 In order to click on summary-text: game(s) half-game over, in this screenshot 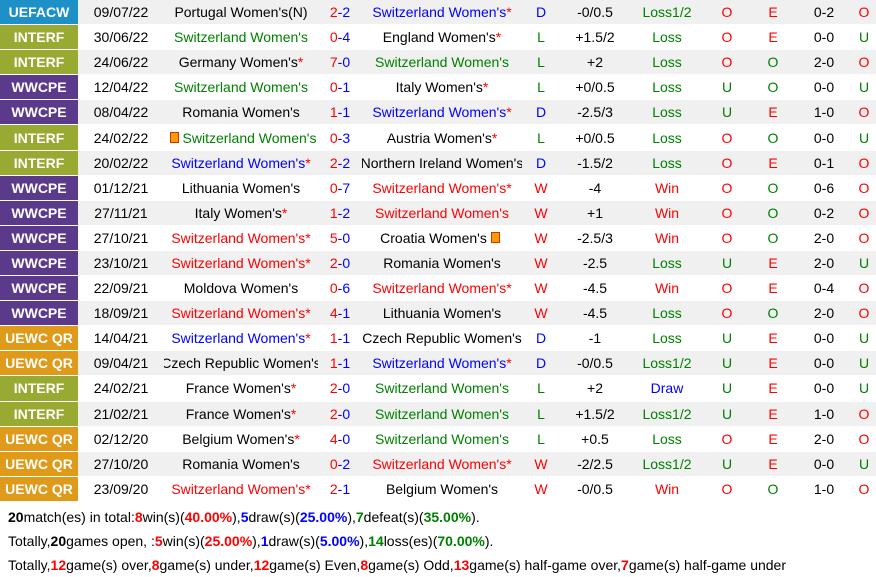, I will do `click(545, 565)`.